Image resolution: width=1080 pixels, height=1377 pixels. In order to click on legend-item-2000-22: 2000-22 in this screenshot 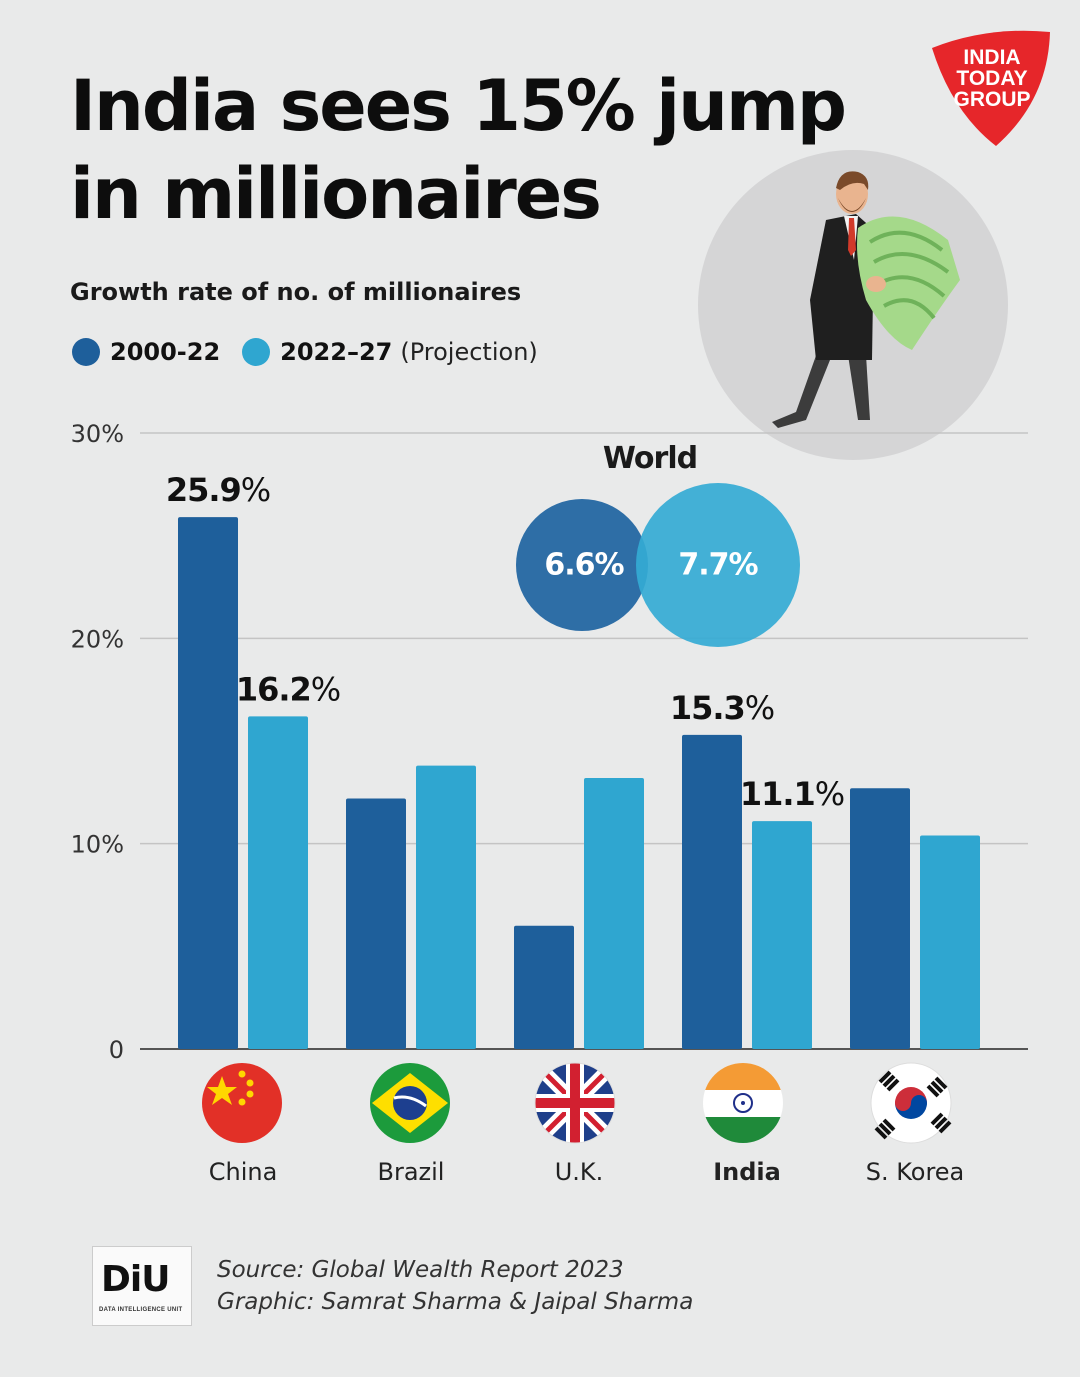, I will do `click(146, 352)`.